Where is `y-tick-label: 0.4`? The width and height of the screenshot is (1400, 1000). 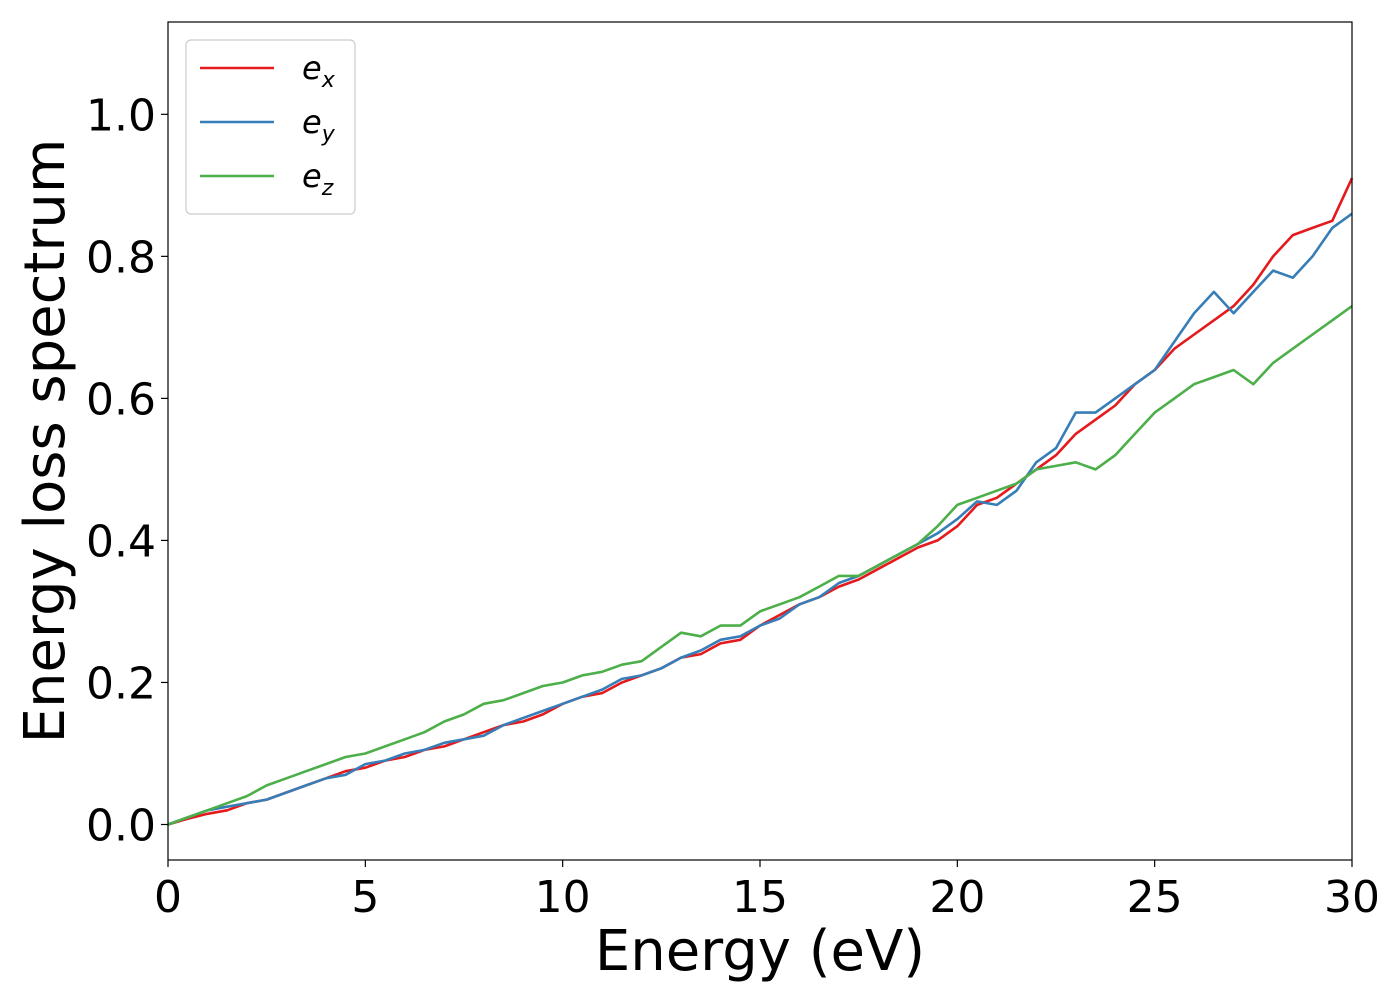 y-tick-label: 0.4 is located at coordinates (121, 541).